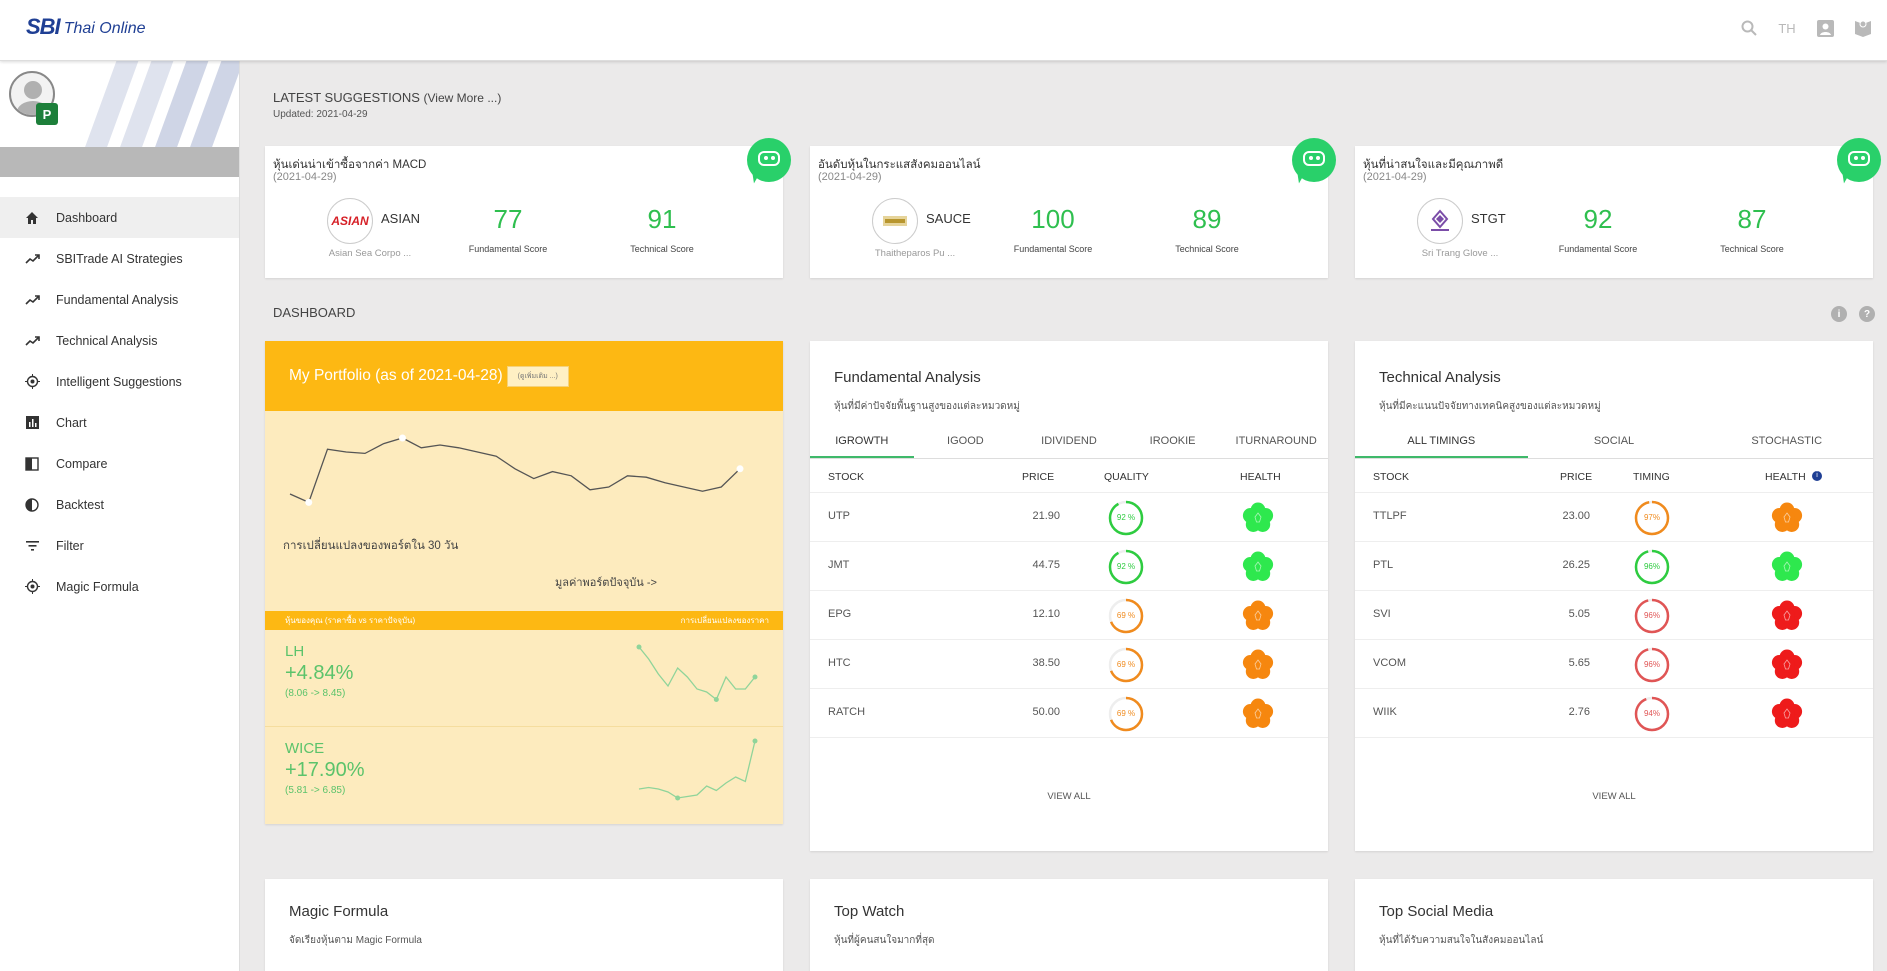 This screenshot has height=971, width=1887. Describe the element at coordinates (1069, 664) in the screenshot. I see `table-row: HTC 38.50 69 %` at that location.